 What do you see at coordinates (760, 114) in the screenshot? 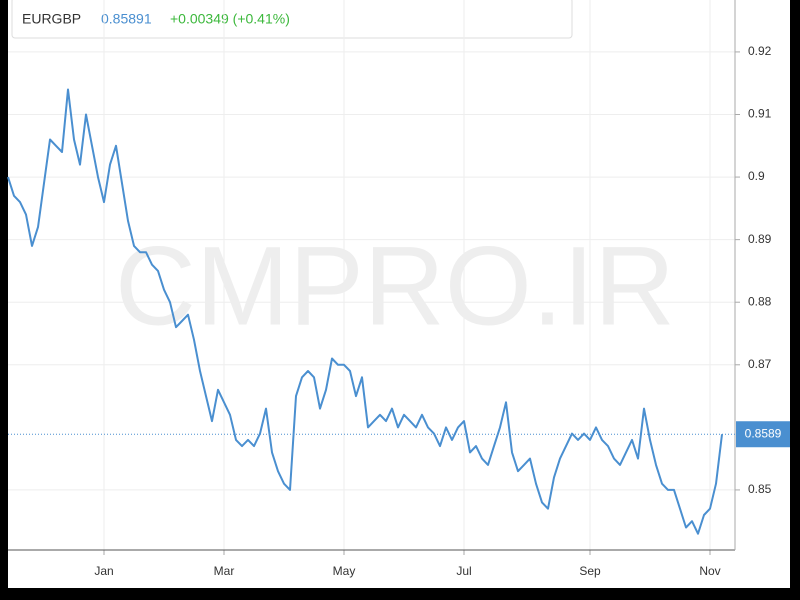
I see `y-tick-label: 0.91` at bounding box center [760, 114].